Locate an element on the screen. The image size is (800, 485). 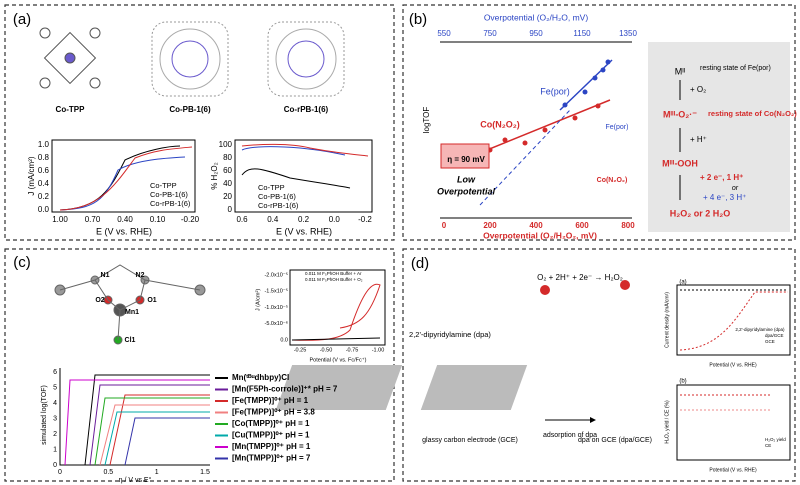
label: dpa on GCE (dpa/GCE) is located at coordinates (615, 440).